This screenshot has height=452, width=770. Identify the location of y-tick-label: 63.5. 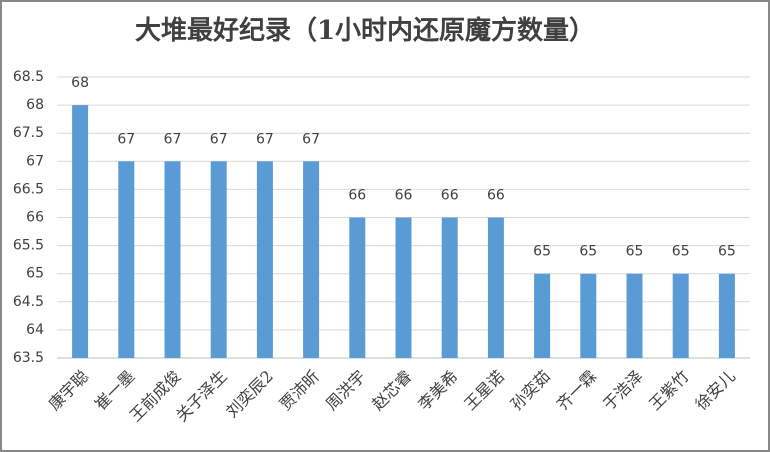
(28, 358).